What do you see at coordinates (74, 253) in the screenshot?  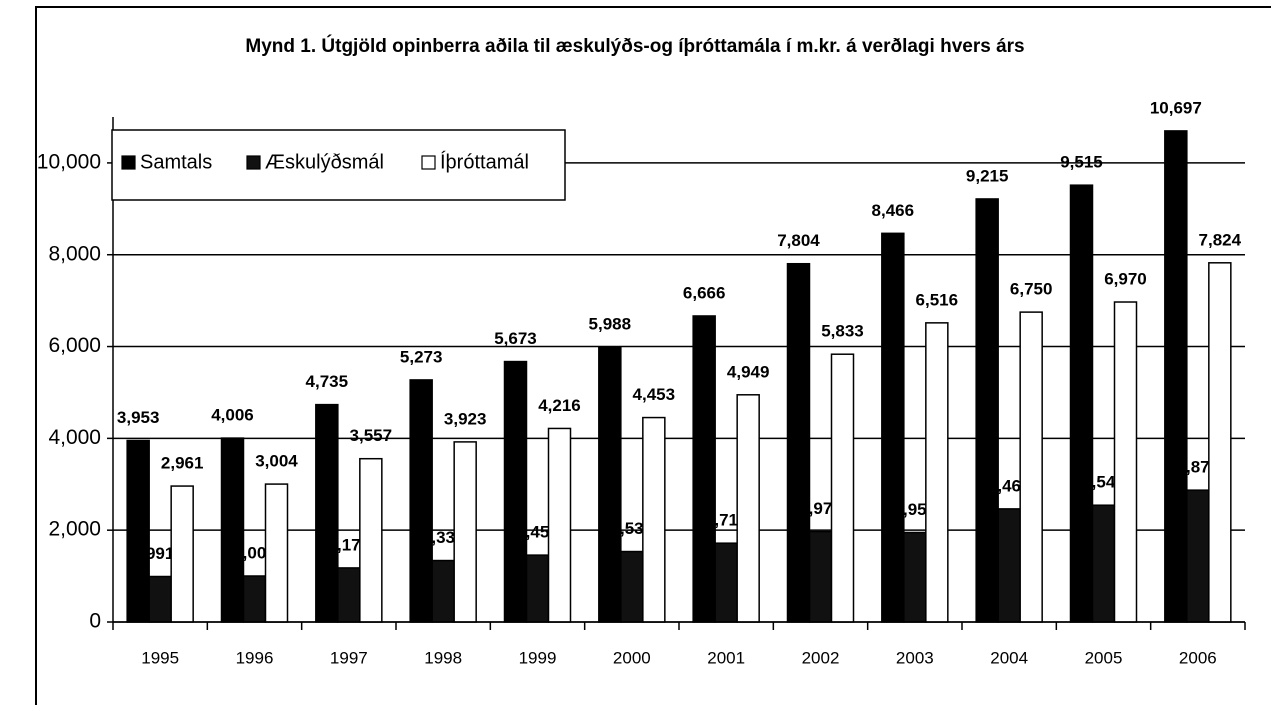 I see `y-tick-label: 8,000` at bounding box center [74, 253].